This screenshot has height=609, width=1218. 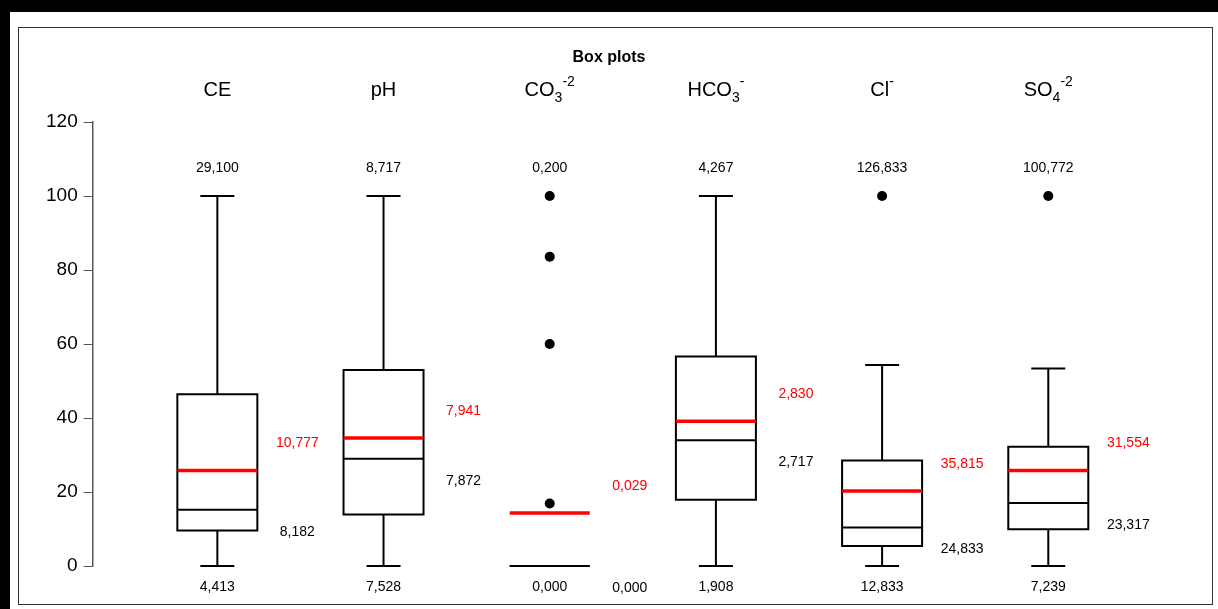 What do you see at coordinates (550, 166) in the screenshot?
I see `annotation: 0,200` at bounding box center [550, 166].